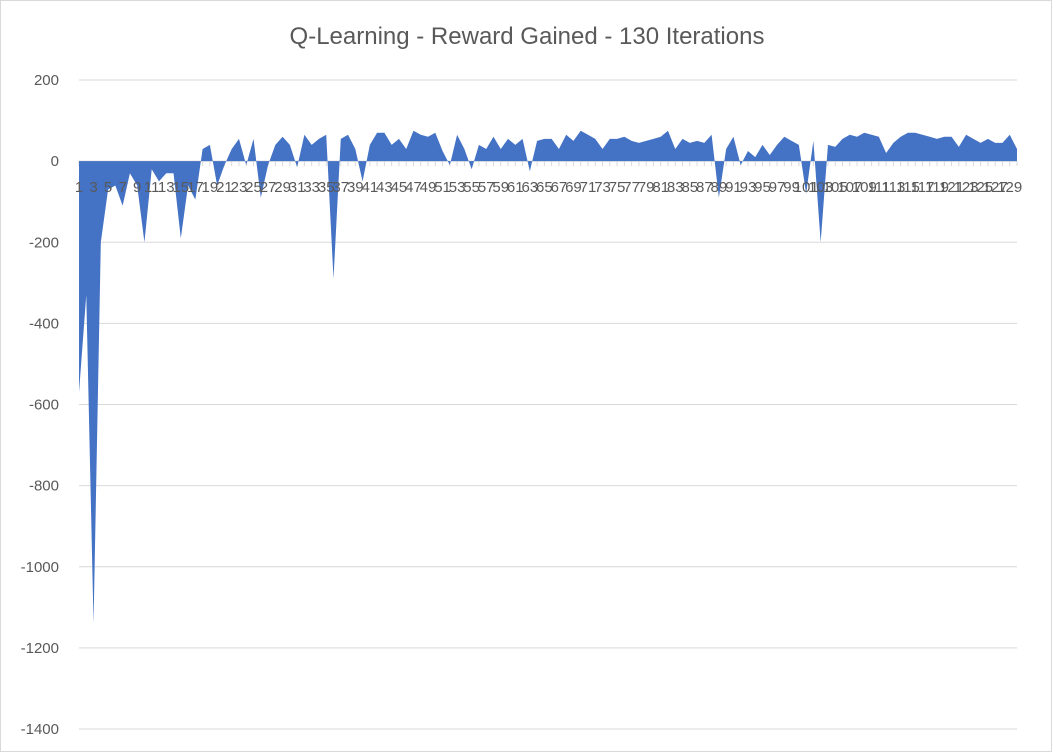 This screenshot has width=1052, height=753. What do you see at coordinates (951, 187) in the screenshot?
I see `x-tick-label: 121` at bounding box center [951, 187].